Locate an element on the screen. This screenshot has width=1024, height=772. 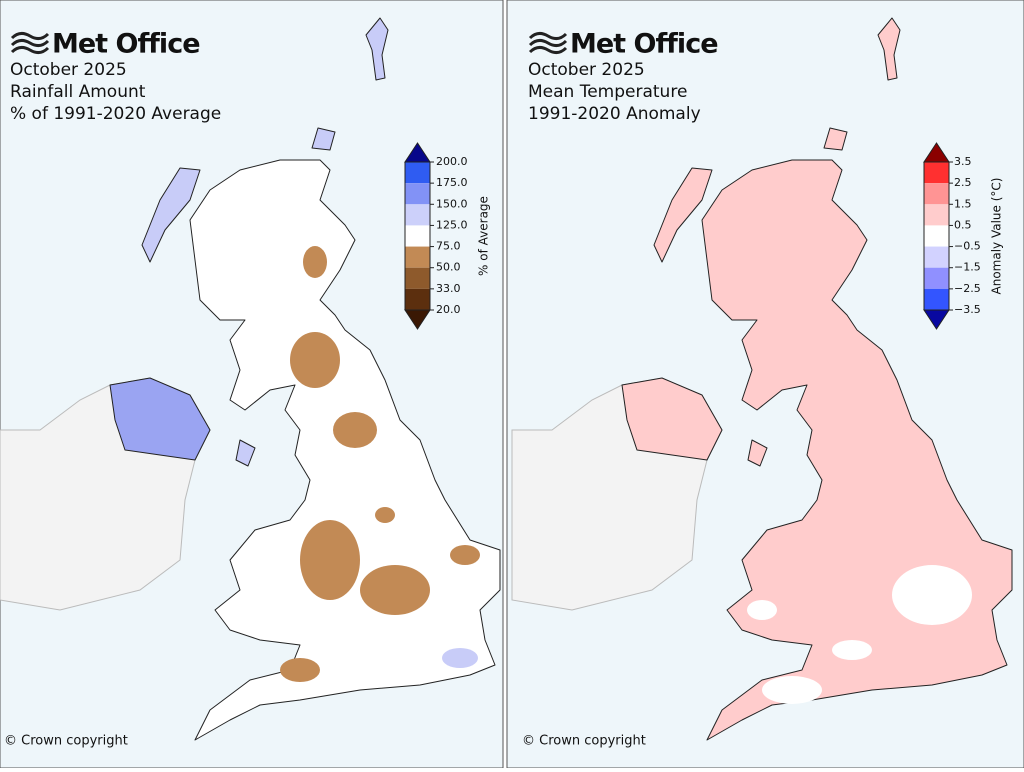
colorbar-tick-label: −3.5 is located at coordinates (967, 309).